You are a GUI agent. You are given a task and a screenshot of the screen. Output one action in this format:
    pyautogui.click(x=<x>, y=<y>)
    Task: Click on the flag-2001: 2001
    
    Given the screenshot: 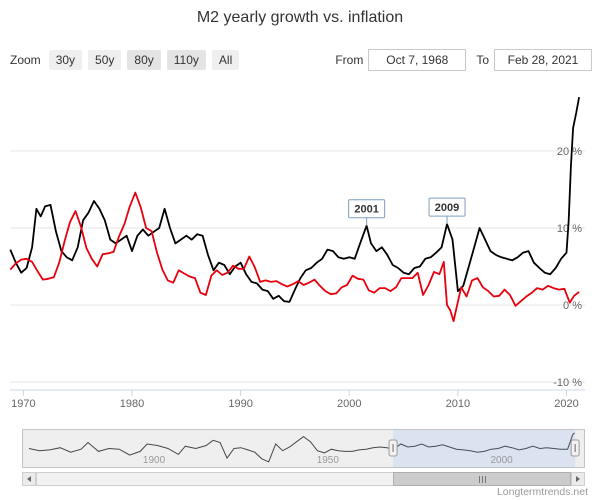 What is the action you would take?
    pyautogui.click(x=367, y=212)
    